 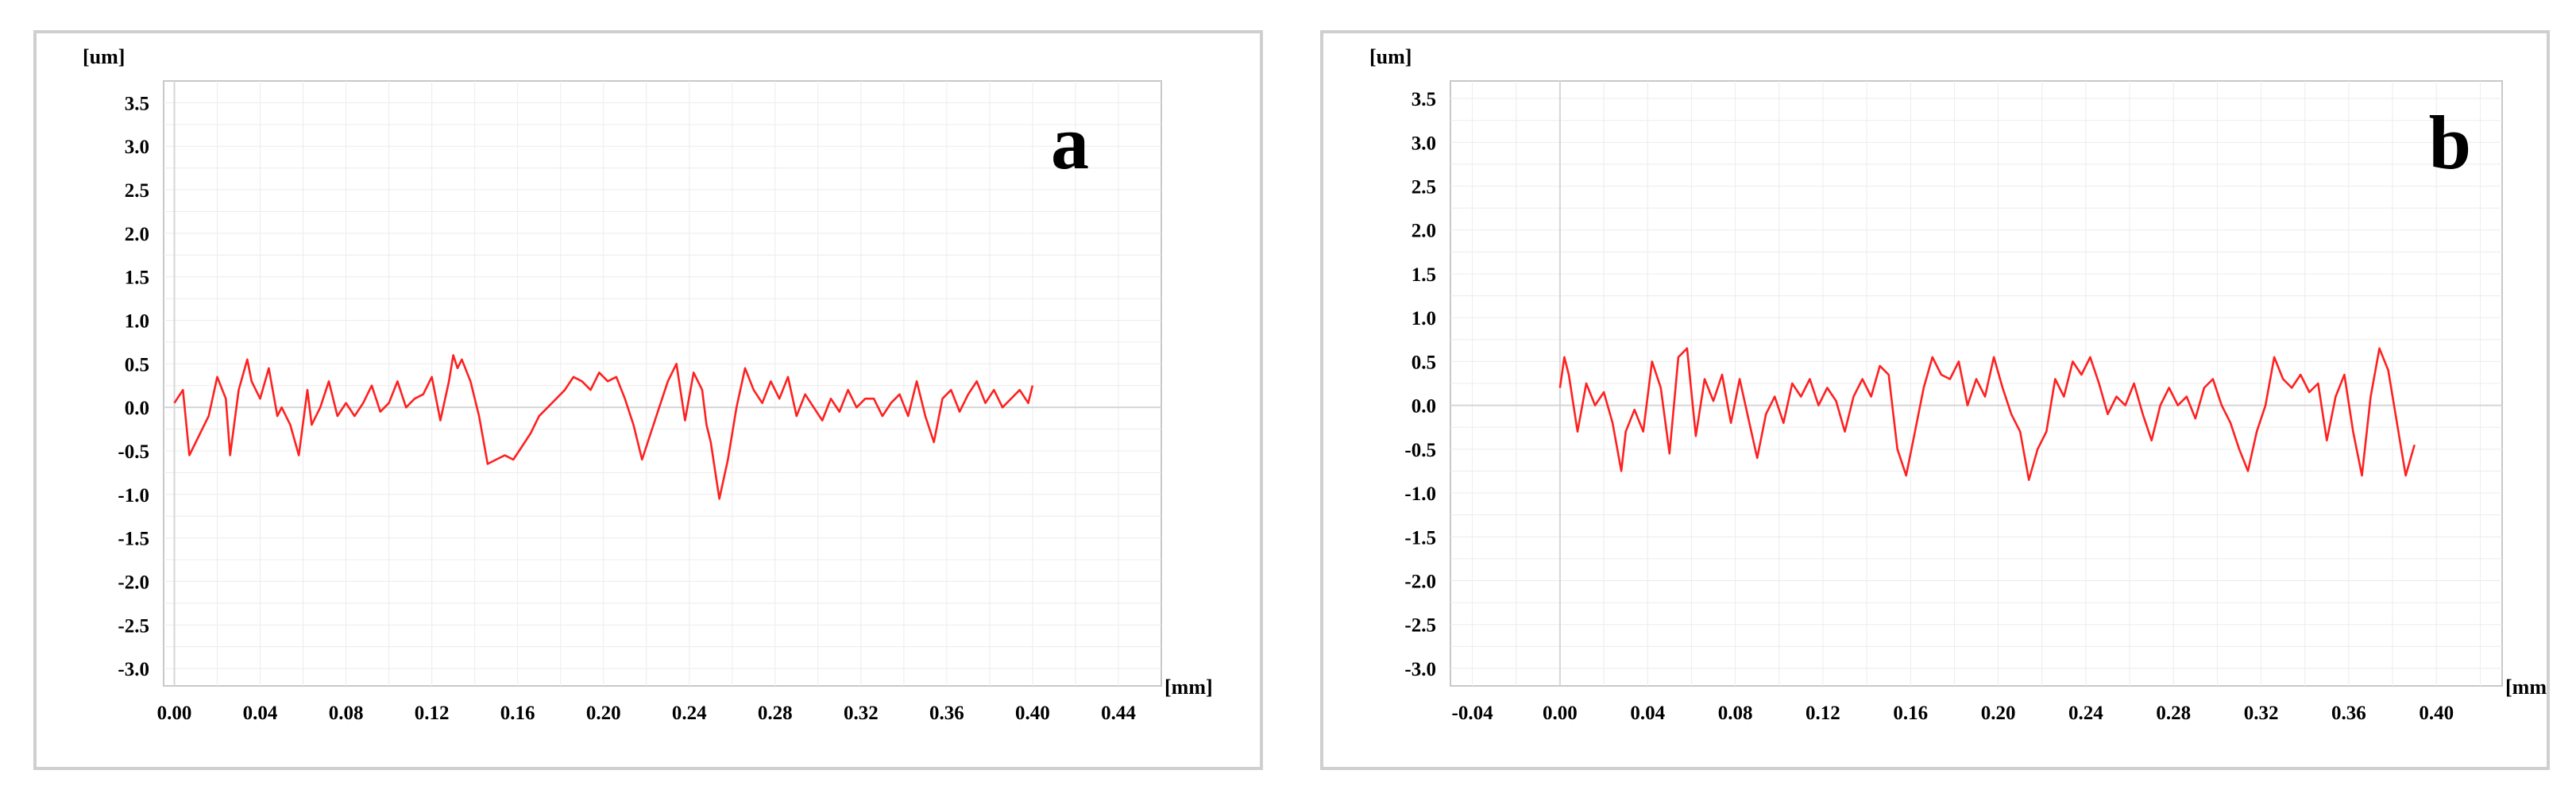 What do you see at coordinates (1070, 142) in the screenshot?
I see `panel-letter: a` at bounding box center [1070, 142].